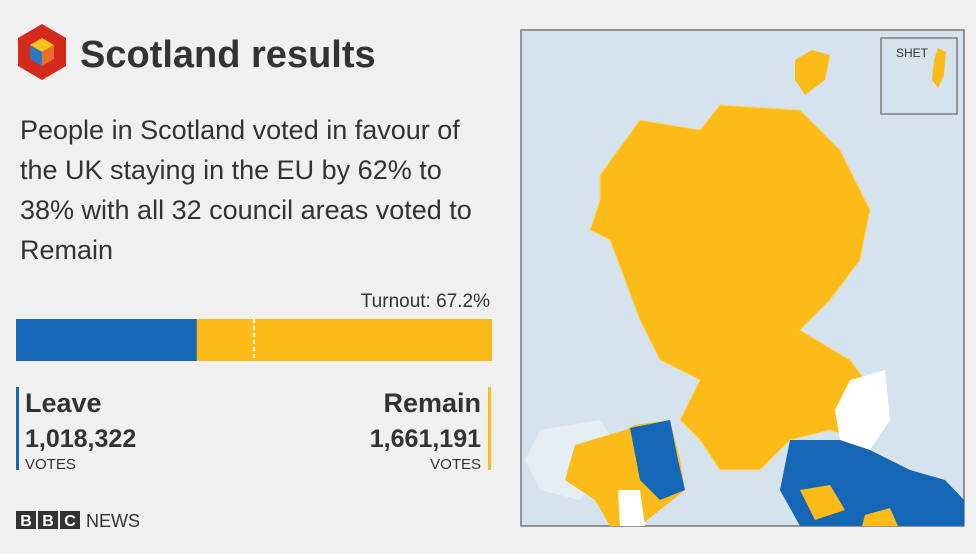 This screenshot has height=554, width=976. What do you see at coordinates (106, 340) in the screenshot?
I see `leave-bar` at bounding box center [106, 340].